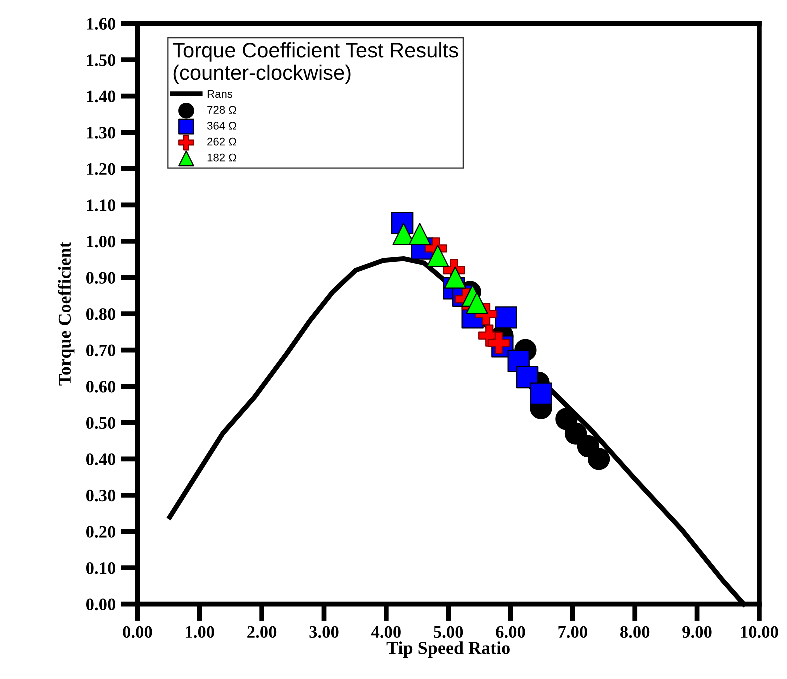 The width and height of the screenshot is (787, 679). What do you see at coordinates (101, 24) in the screenshot?
I see `y-tick-label: 1.60` at bounding box center [101, 24].